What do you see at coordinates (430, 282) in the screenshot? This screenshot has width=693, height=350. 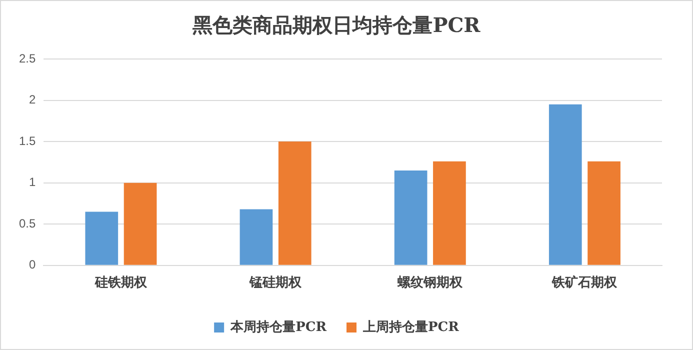 I see `x-tick-label: 螺纹钢期权` at bounding box center [430, 282].